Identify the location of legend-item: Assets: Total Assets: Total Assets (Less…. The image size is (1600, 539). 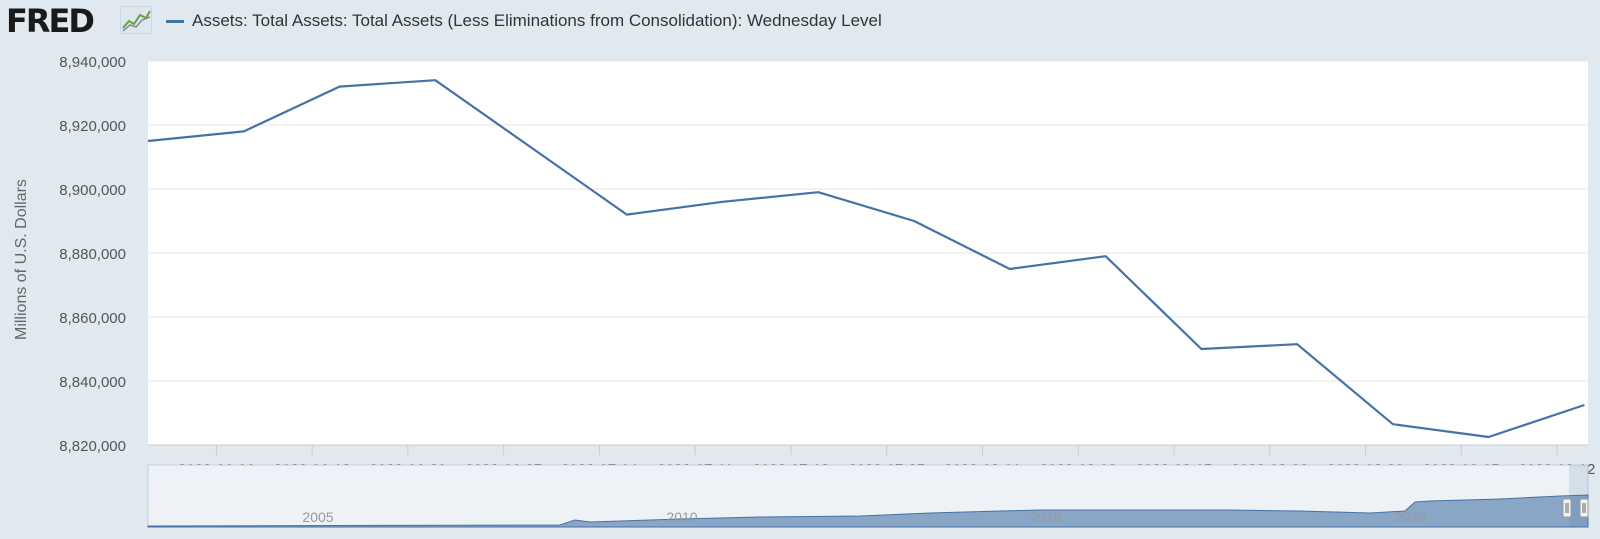
(524, 21).